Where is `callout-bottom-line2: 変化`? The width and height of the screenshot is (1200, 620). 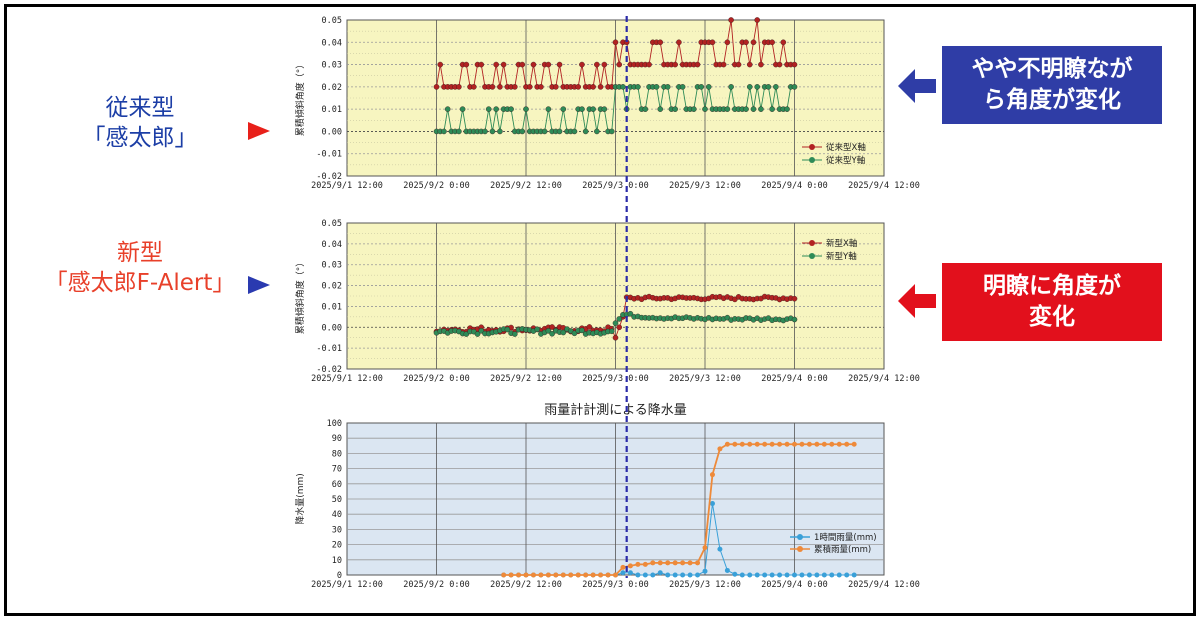
callout-bottom-line2: 変化 is located at coordinates (1052, 317).